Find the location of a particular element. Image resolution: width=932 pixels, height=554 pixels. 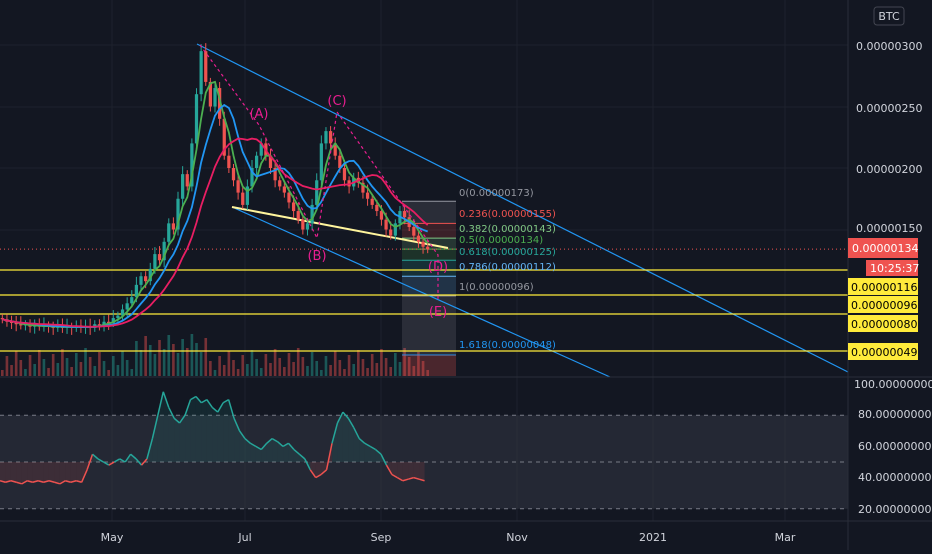

fib-label: 1(0.00000096) is located at coordinates (496, 287).